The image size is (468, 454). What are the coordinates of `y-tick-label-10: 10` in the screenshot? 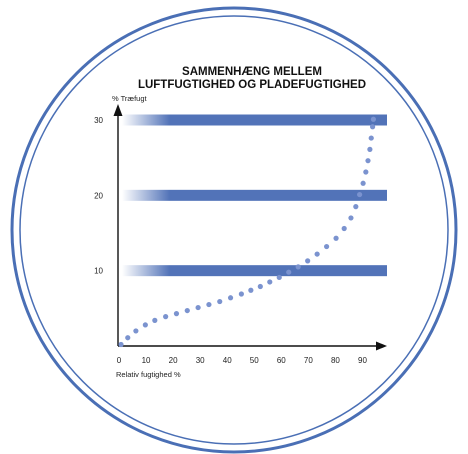 It's located at (98, 271).